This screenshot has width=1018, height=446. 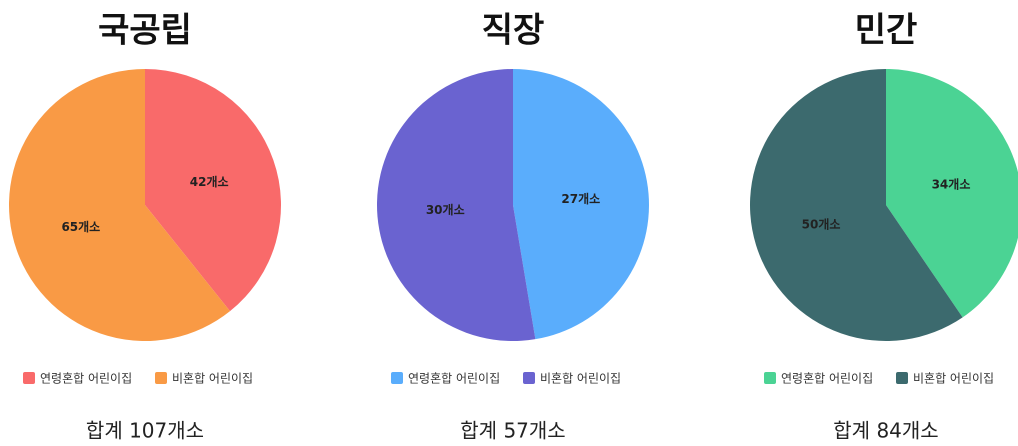 What do you see at coordinates (951, 184) in the screenshot?
I see `value-label: 34개소` at bounding box center [951, 184].